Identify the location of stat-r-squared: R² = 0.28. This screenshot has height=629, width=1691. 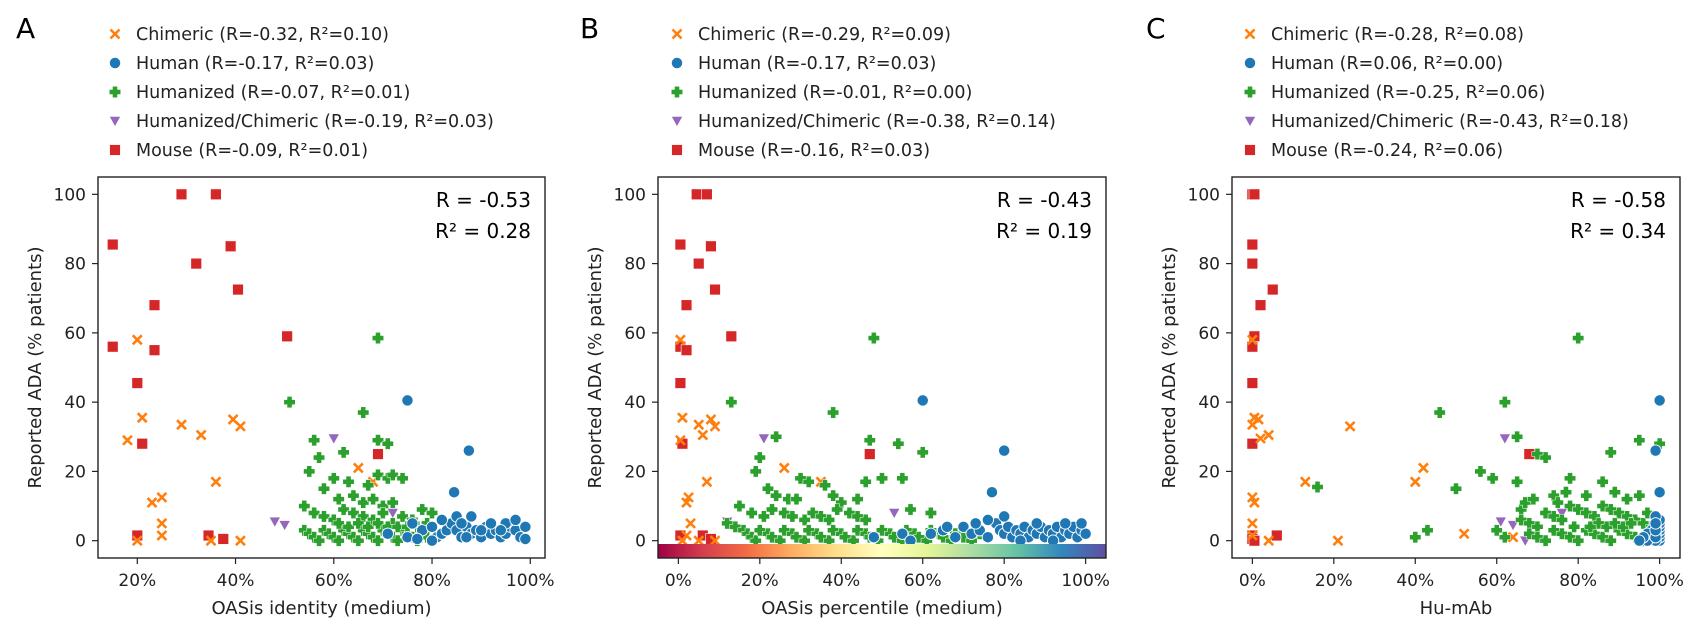
(483, 231).